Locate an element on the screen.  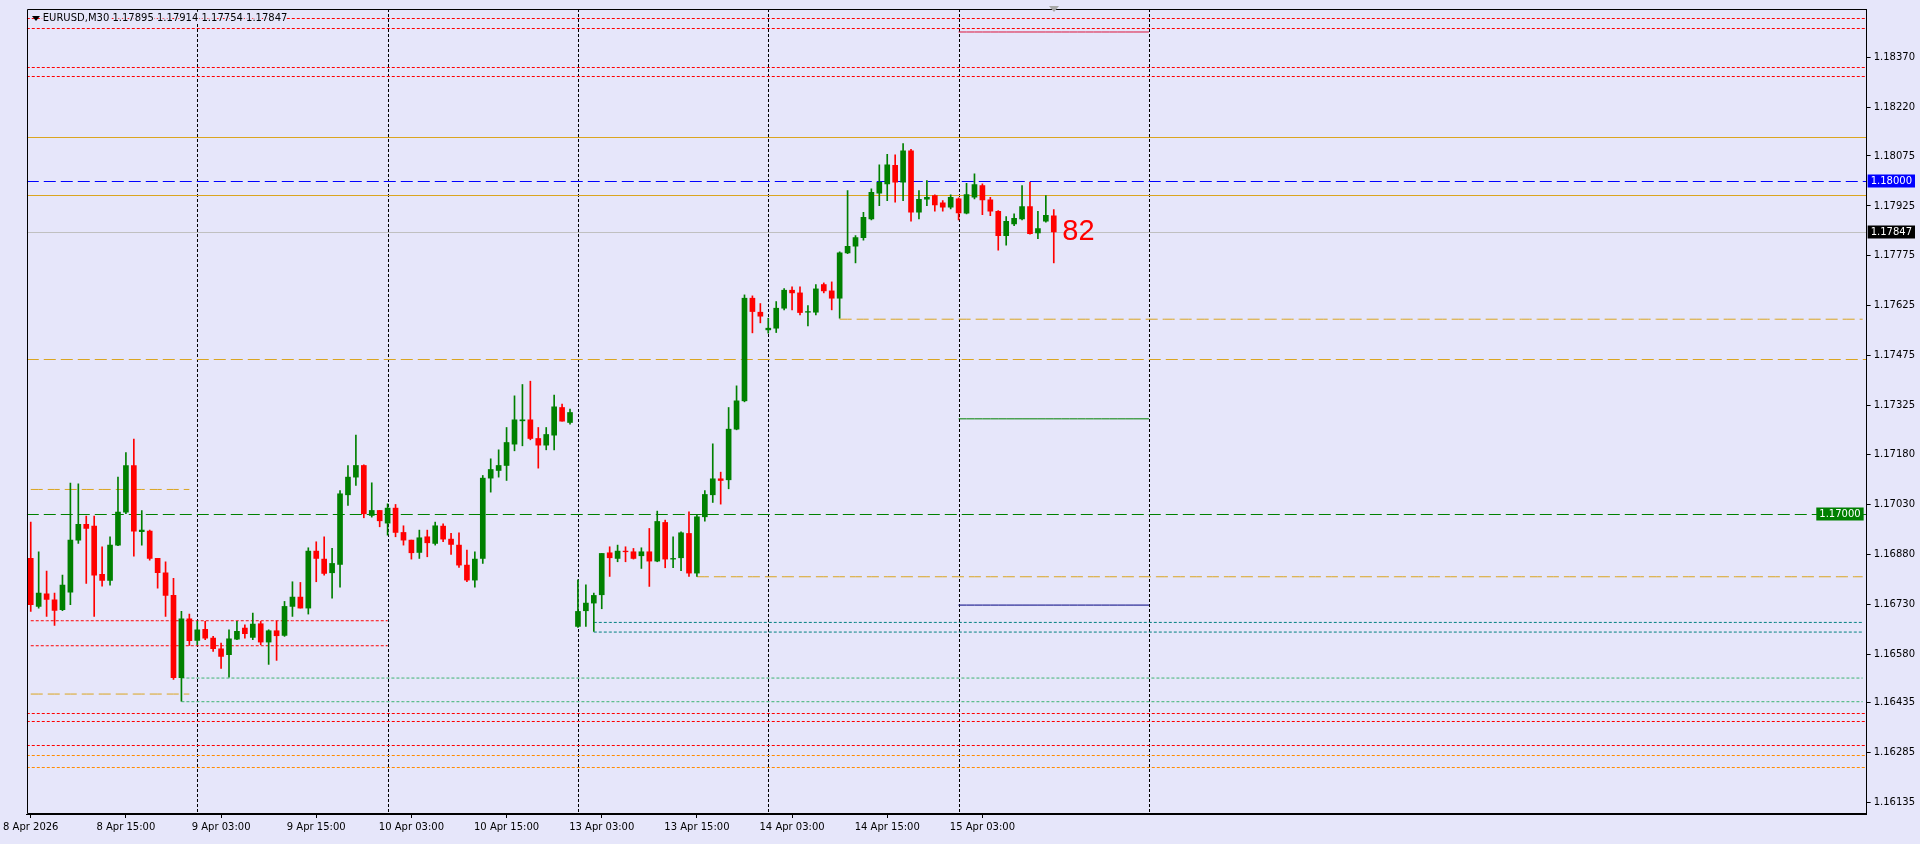
y-tick-label: 1.16135 is located at coordinates (1894, 801).